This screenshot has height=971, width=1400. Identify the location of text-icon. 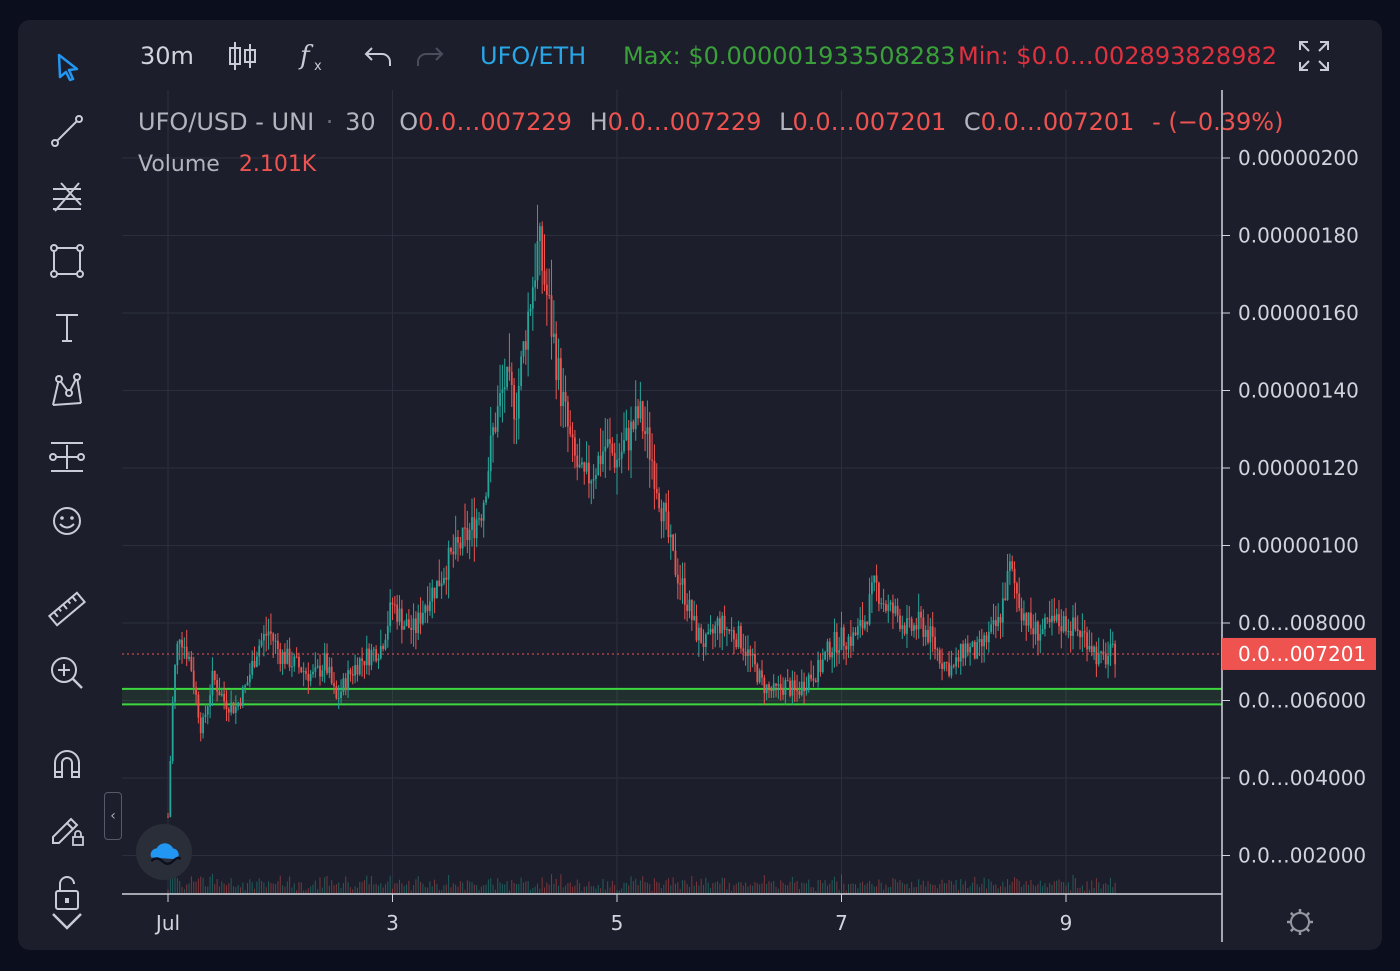
(67, 327).